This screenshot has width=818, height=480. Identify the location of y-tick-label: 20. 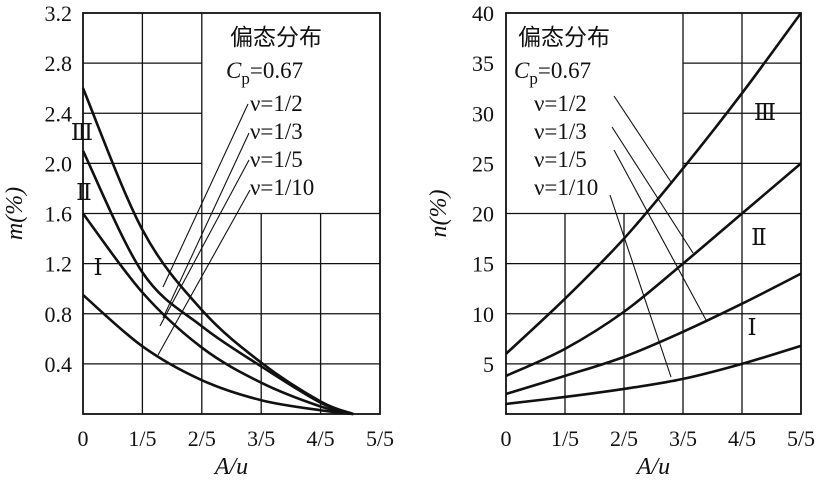
(483, 214).